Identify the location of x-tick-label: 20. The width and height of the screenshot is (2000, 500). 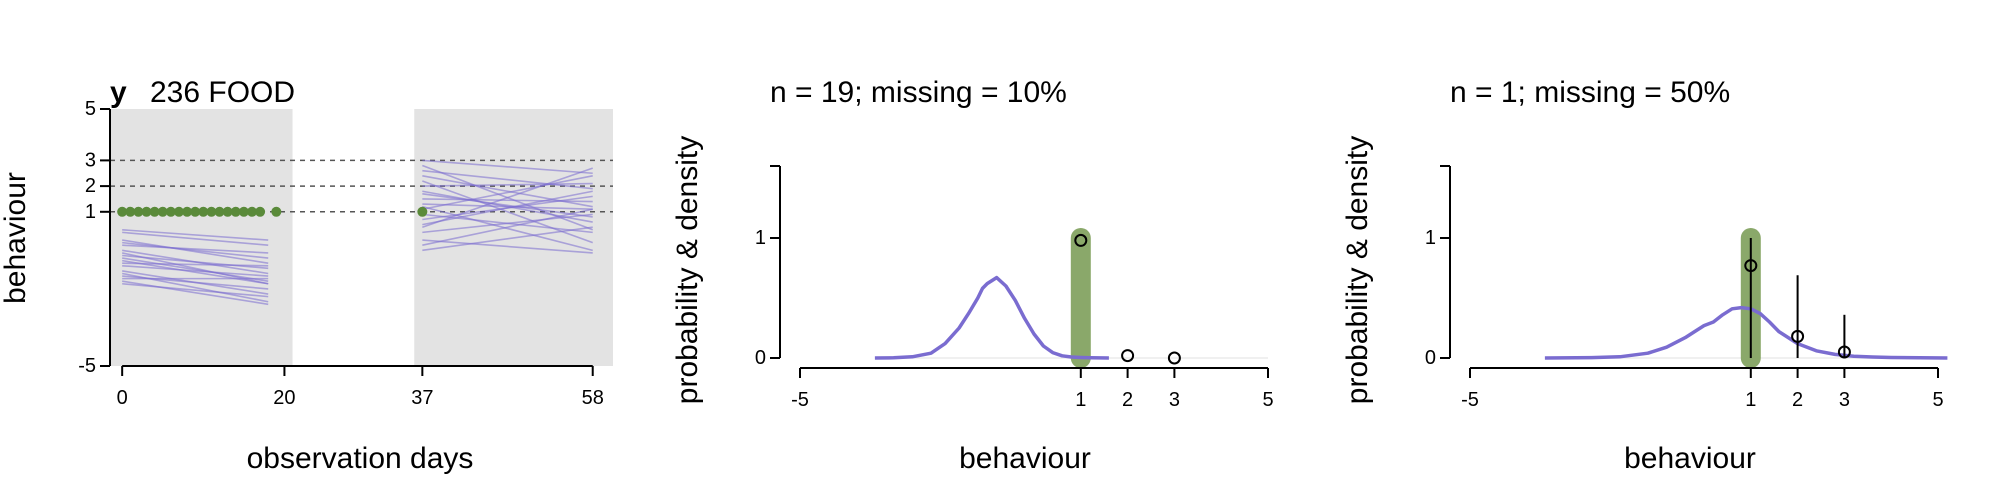
(284, 398).